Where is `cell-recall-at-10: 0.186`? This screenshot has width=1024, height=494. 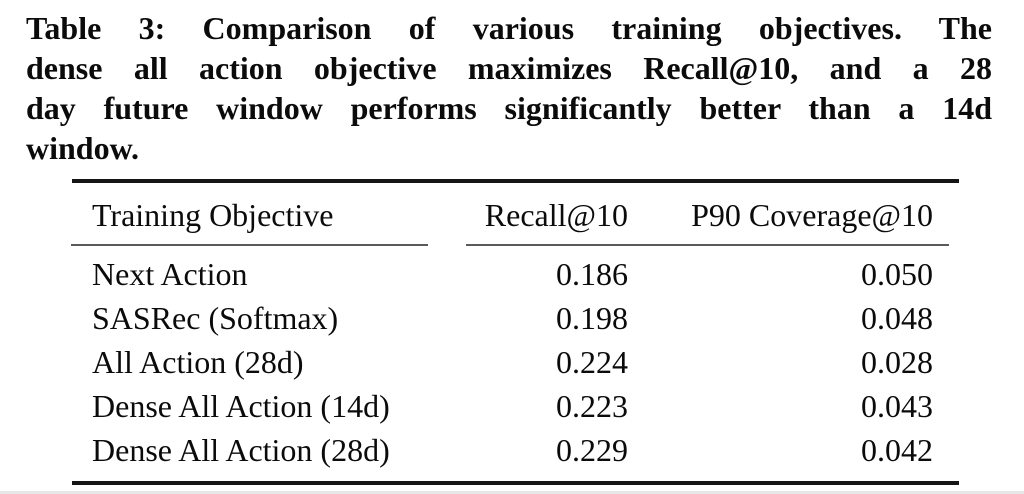
cell-recall-at-10: 0.186 is located at coordinates (592, 274).